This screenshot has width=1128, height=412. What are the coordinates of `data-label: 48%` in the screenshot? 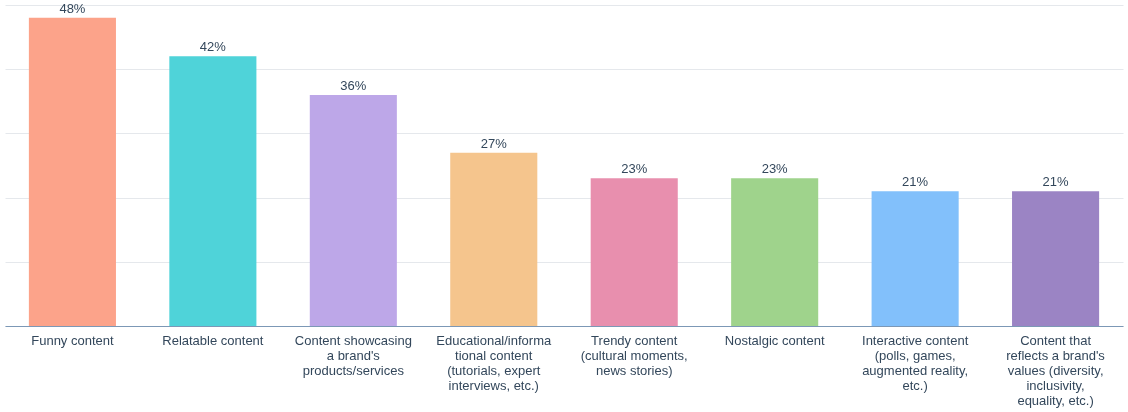 It's located at (72, 8).